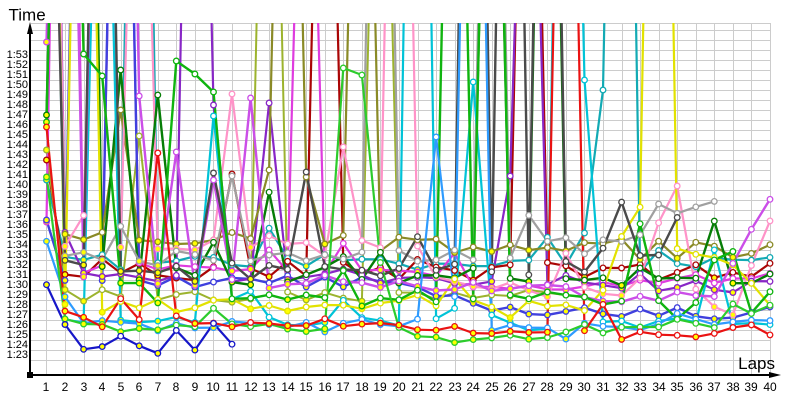 The image size is (800, 405). What do you see at coordinates (17, 165) in the screenshot?
I see `svg-text: 1:42` at bounding box center [17, 165].